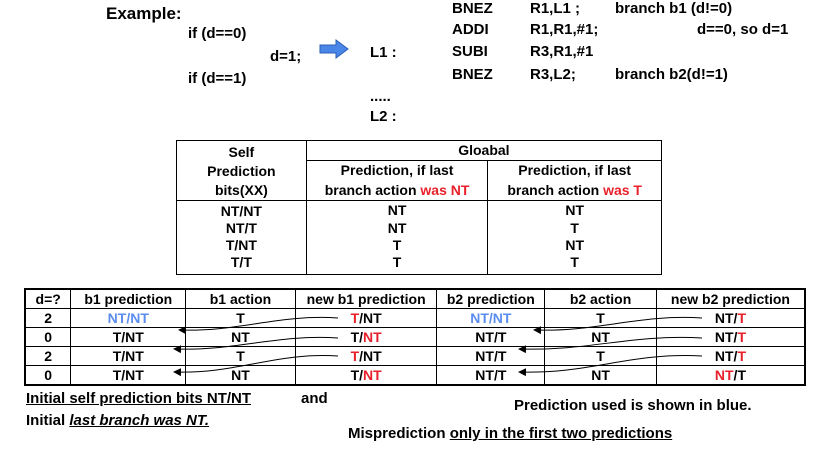 This screenshot has width=830, height=454. Describe the element at coordinates (633, 405) in the screenshot. I see `blue-note: Prediction used is shown in blue.` at that location.